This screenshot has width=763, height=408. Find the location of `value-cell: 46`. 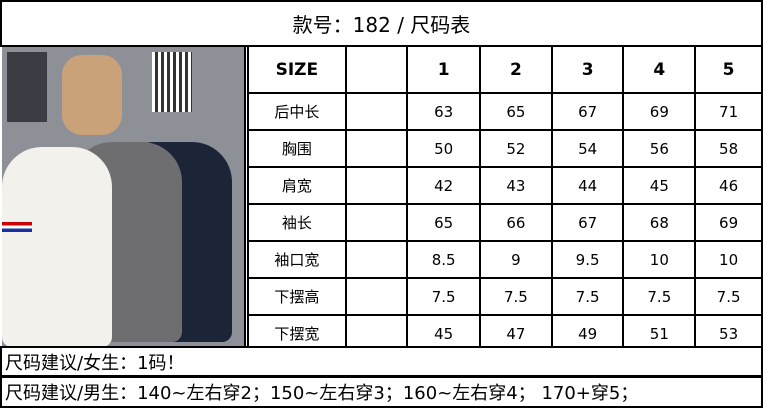

value-cell: 46 is located at coordinates (728, 185).